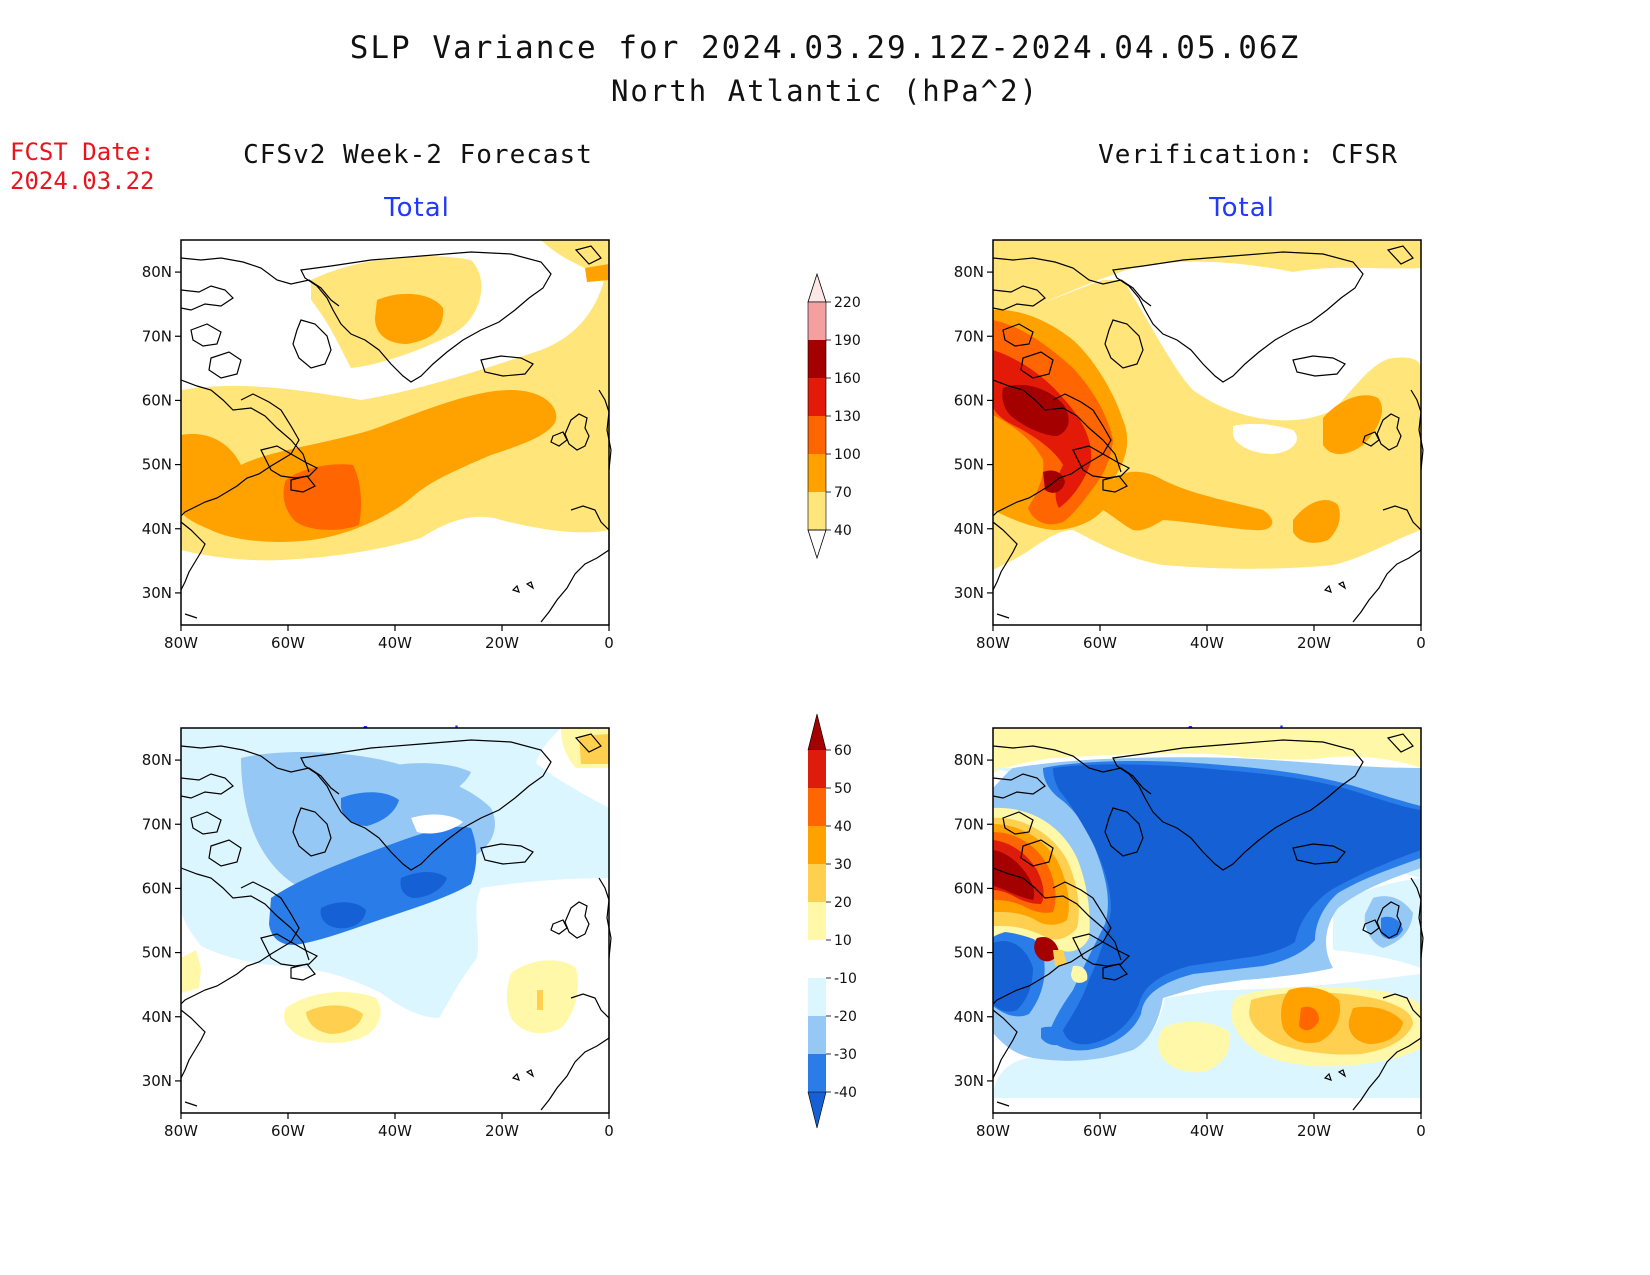 The height and width of the screenshot is (1275, 1650). What do you see at coordinates (845, 979) in the screenshot?
I see `colorbar-anomaly-label: -10` at bounding box center [845, 979].